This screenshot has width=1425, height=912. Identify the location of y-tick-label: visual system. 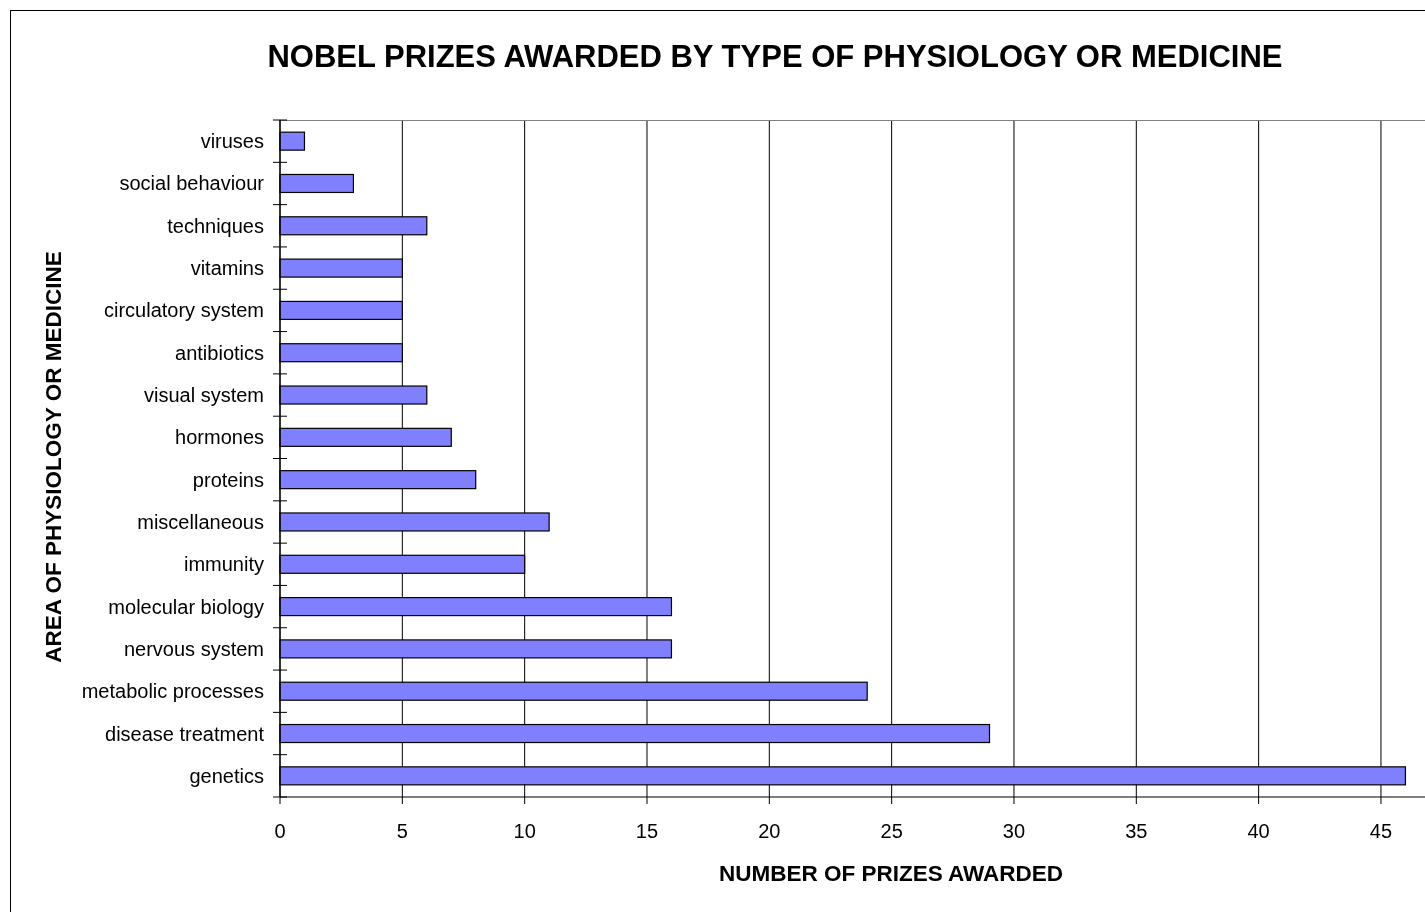
(203, 395).